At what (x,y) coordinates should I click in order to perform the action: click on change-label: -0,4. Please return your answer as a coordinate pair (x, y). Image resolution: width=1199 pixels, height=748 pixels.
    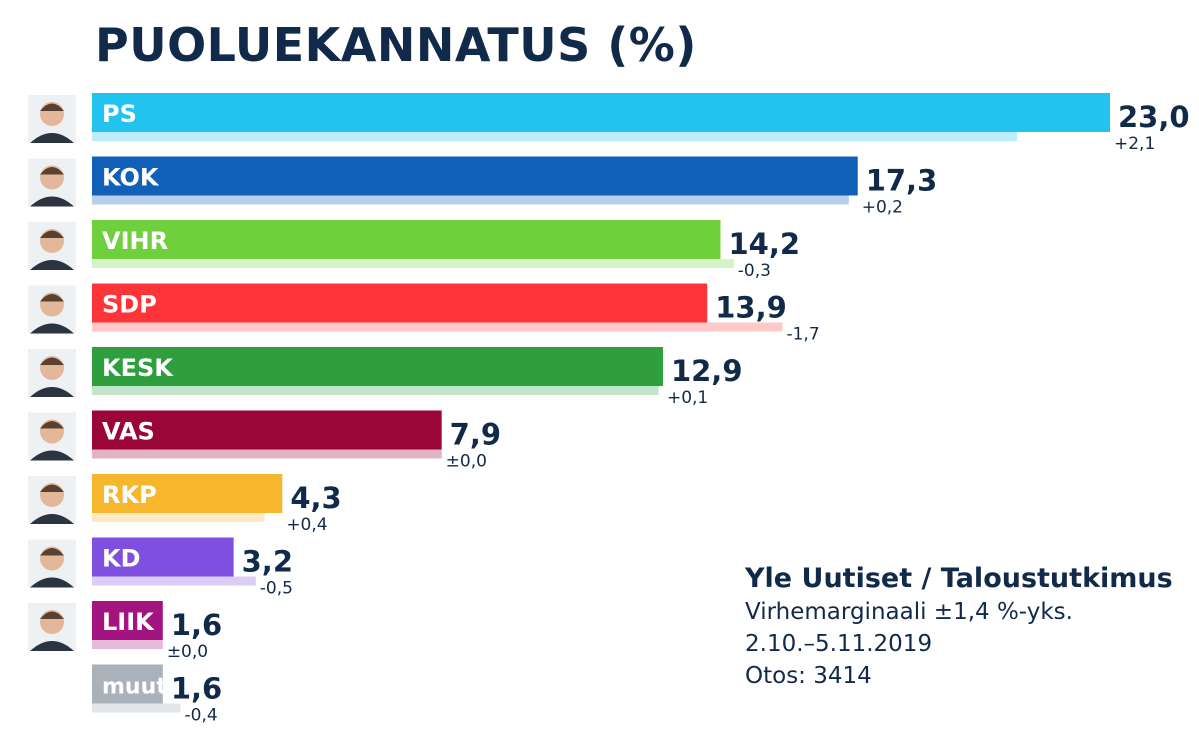
    Looking at the image, I should click on (201, 716).